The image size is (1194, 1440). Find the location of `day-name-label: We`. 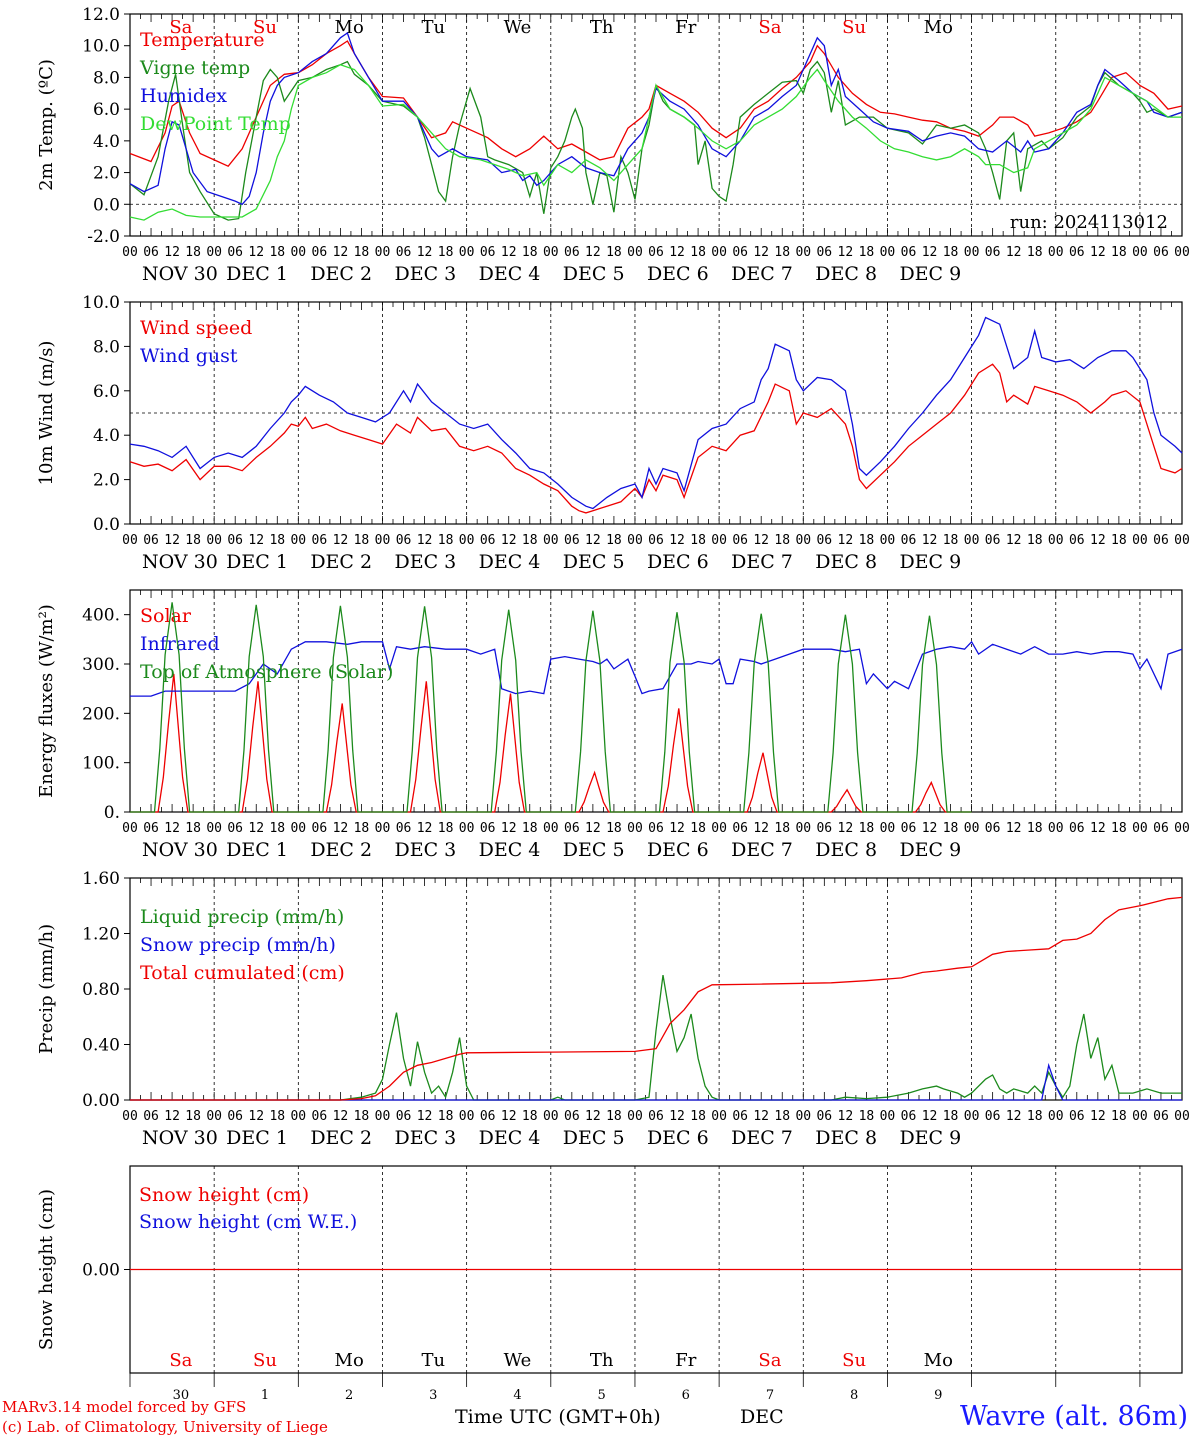

day-name-label: We is located at coordinates (518, 1360).